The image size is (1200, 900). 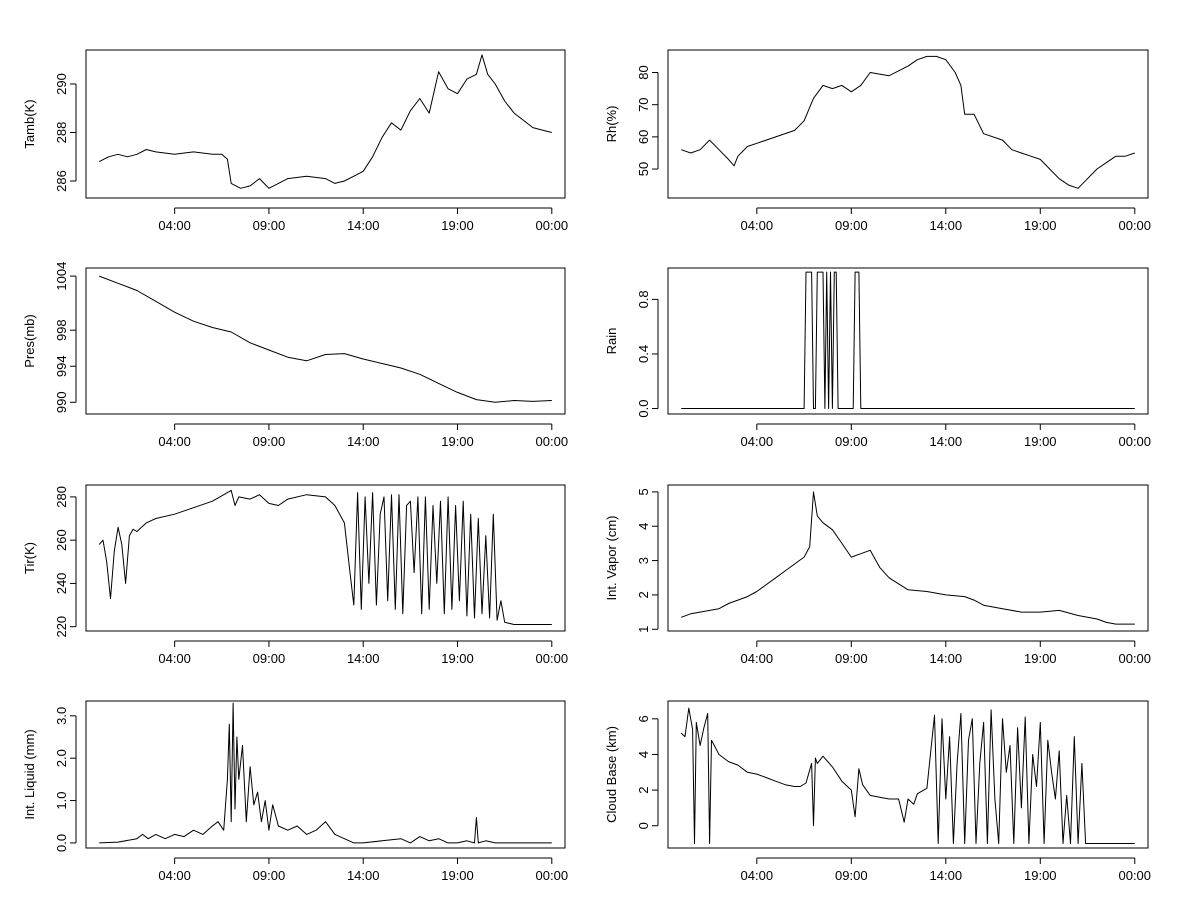 I want to click on y-tick-label: 60, so click(x=643, y=137).